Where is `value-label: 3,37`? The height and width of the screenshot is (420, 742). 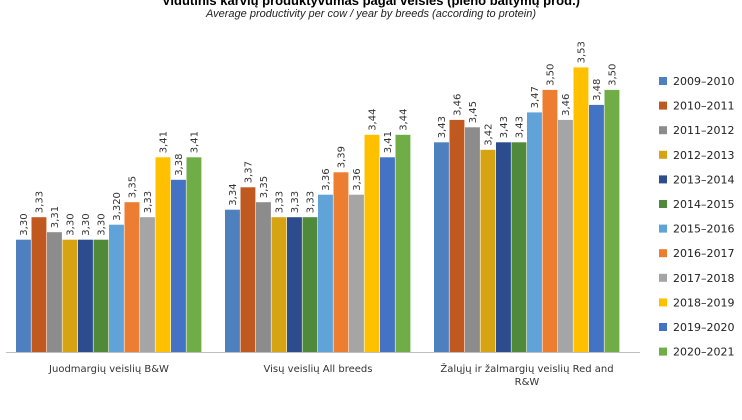
value-label: 3,37 is located at coordinates (248, 172).